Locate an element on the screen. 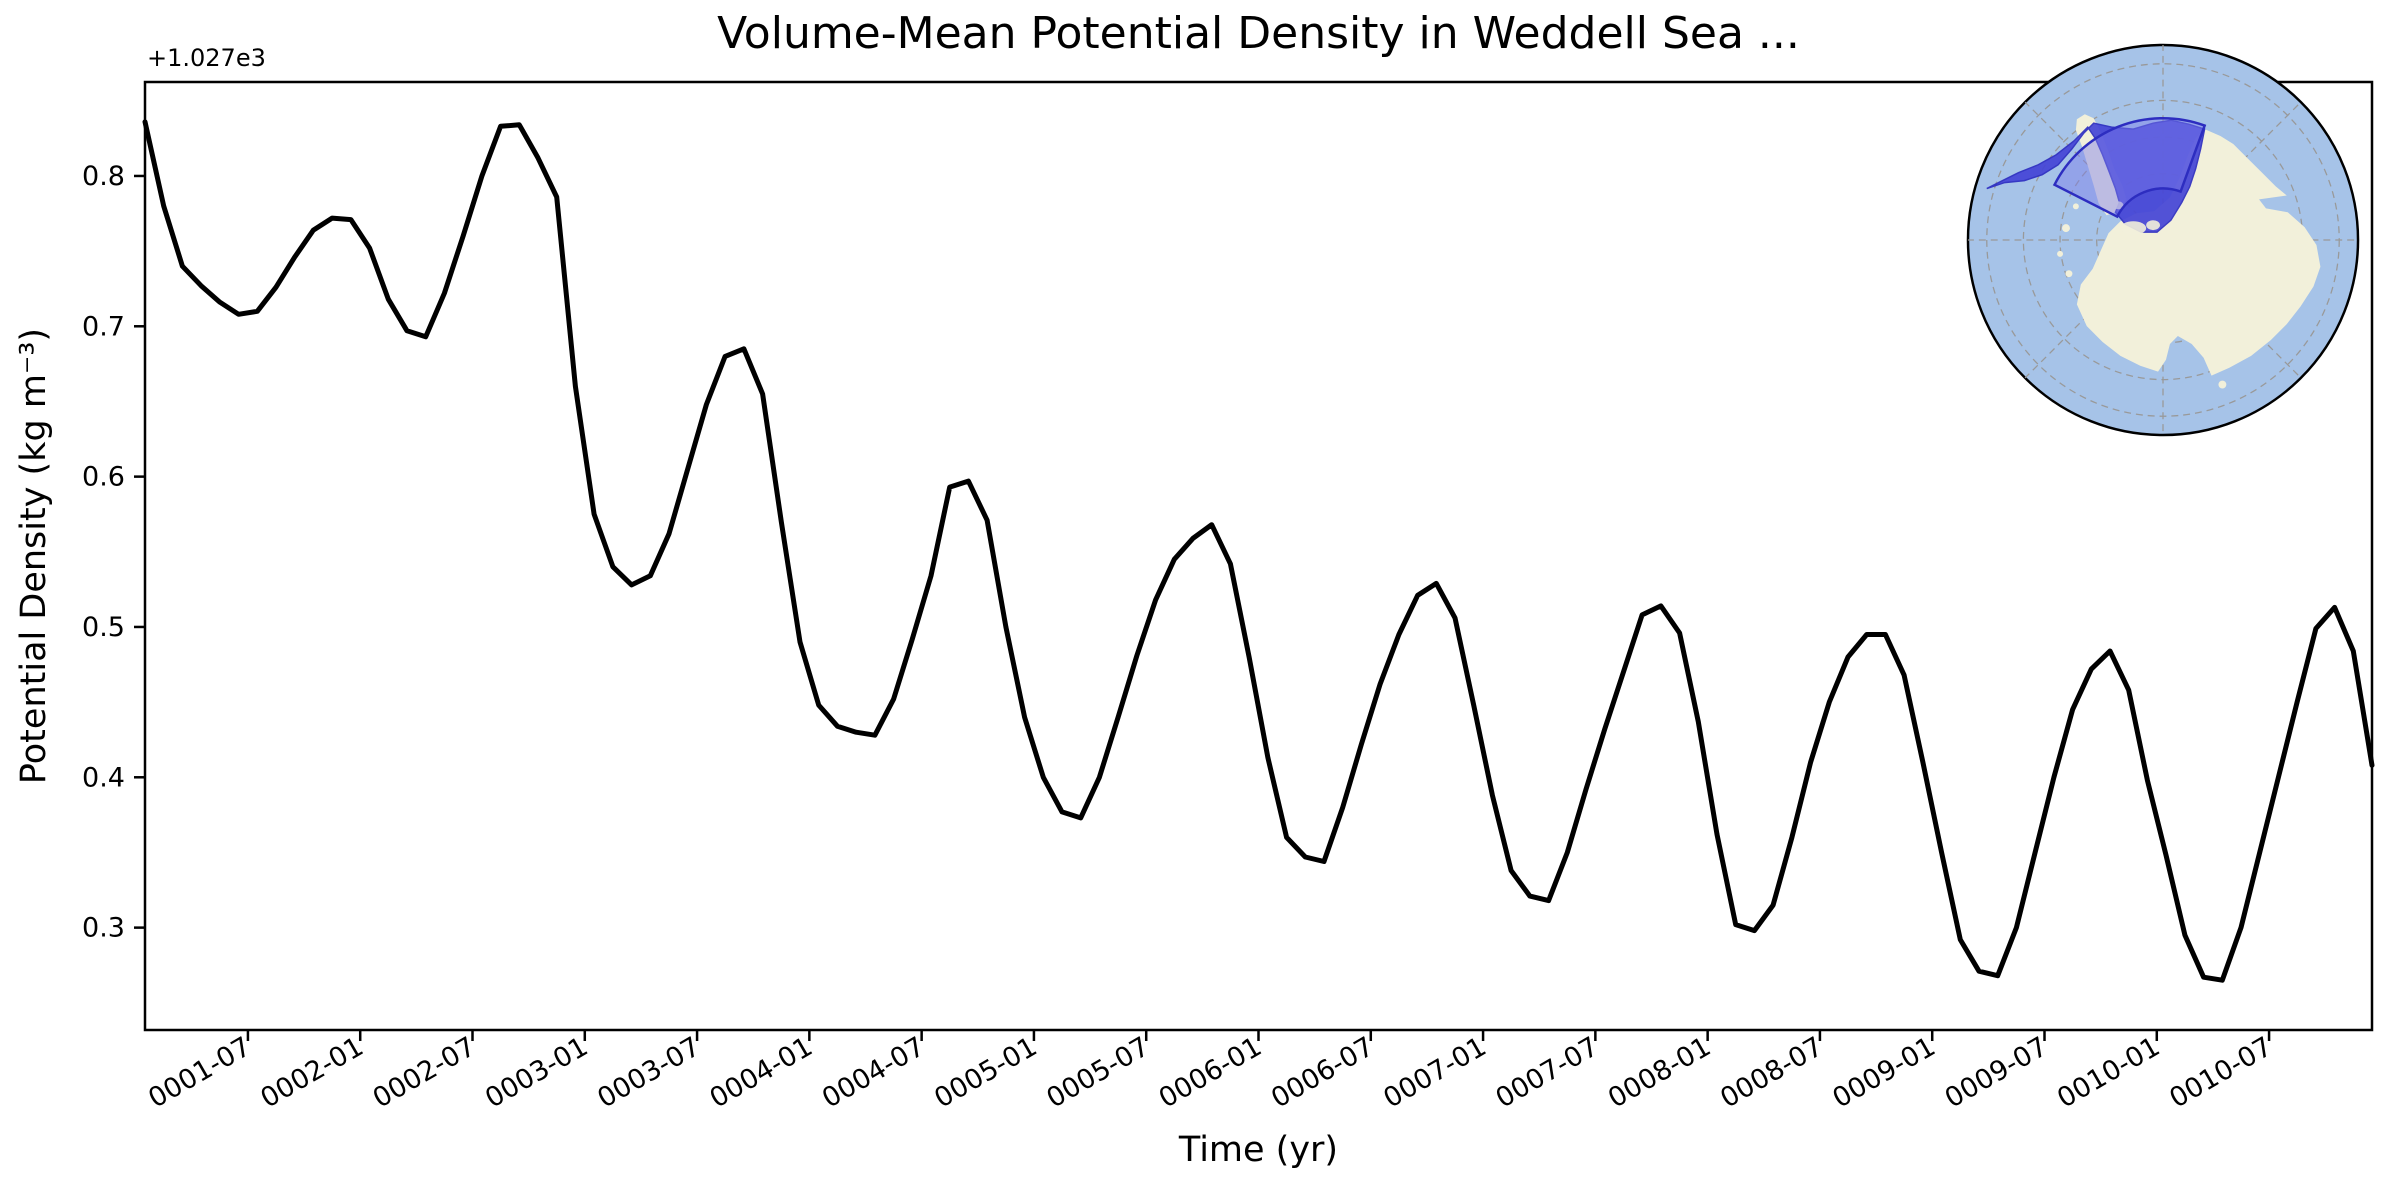  y-tick-label: 0.7 is located at coordinates (103, 326).